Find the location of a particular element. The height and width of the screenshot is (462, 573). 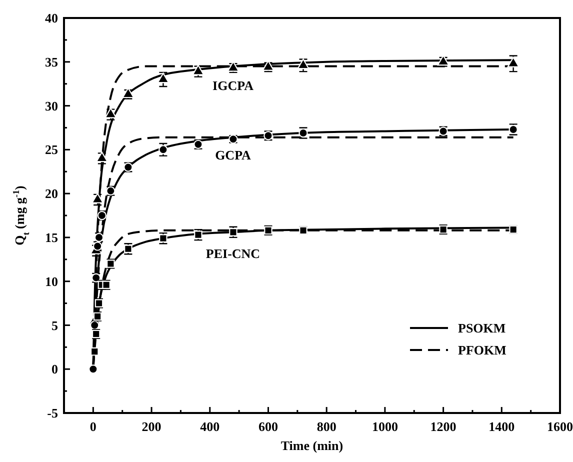

y-tick-label: 10 is located at coordinates (51, 281).